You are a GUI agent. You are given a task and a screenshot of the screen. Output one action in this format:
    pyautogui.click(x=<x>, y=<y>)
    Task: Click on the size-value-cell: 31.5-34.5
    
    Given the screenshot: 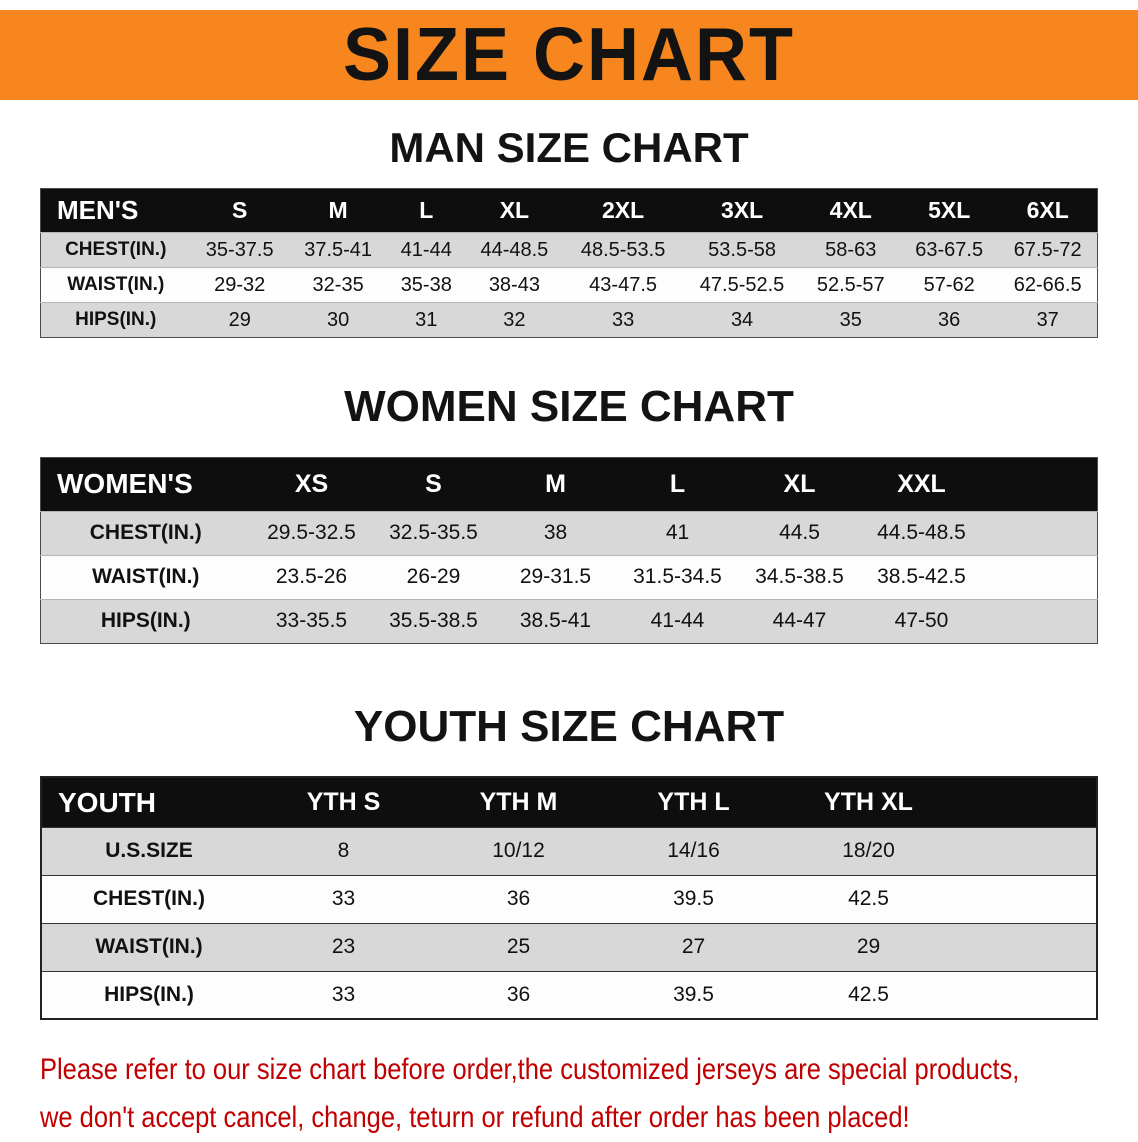 What is the action you would take?
    pyautogui.click(x=677, y=577)
    